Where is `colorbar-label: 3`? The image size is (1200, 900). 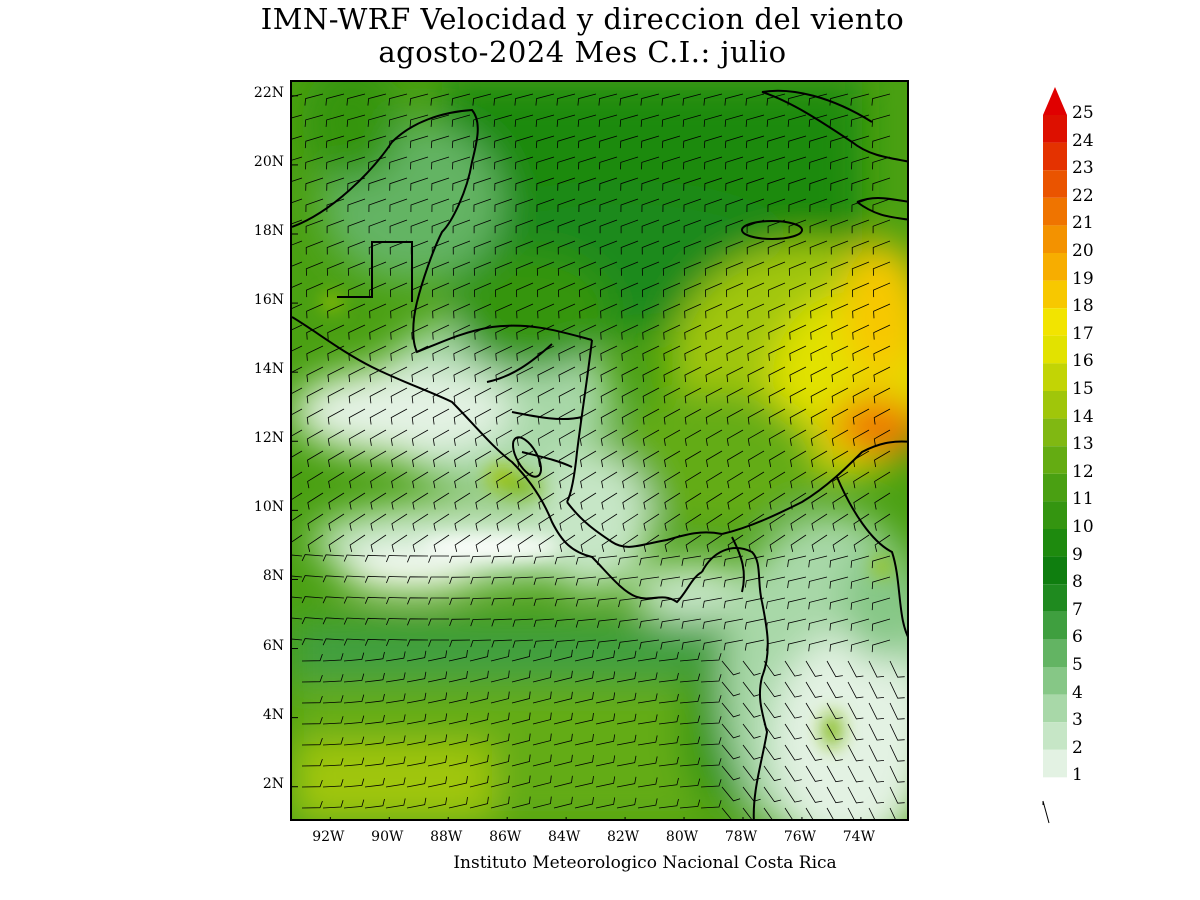
colorbar-label: 3 is located at coordinates (1077, 720).